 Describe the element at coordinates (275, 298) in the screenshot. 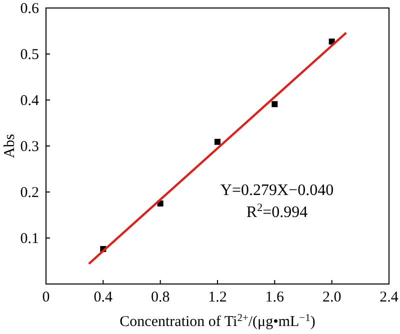

I see `x-tick-label: 1.6` at that location.